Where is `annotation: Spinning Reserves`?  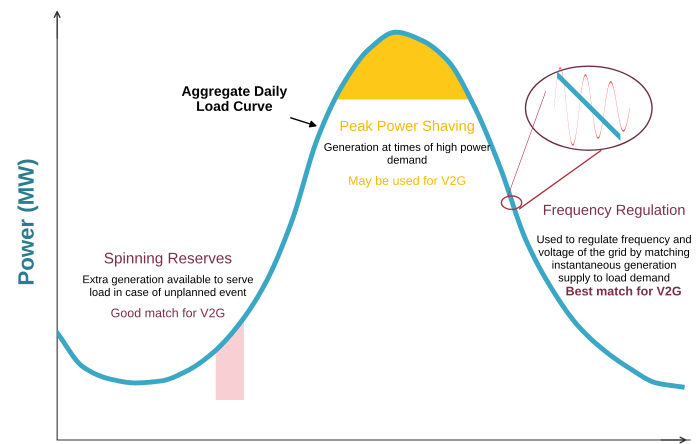 annotation: Spinning Reserves is located at coordinates (168, 259).